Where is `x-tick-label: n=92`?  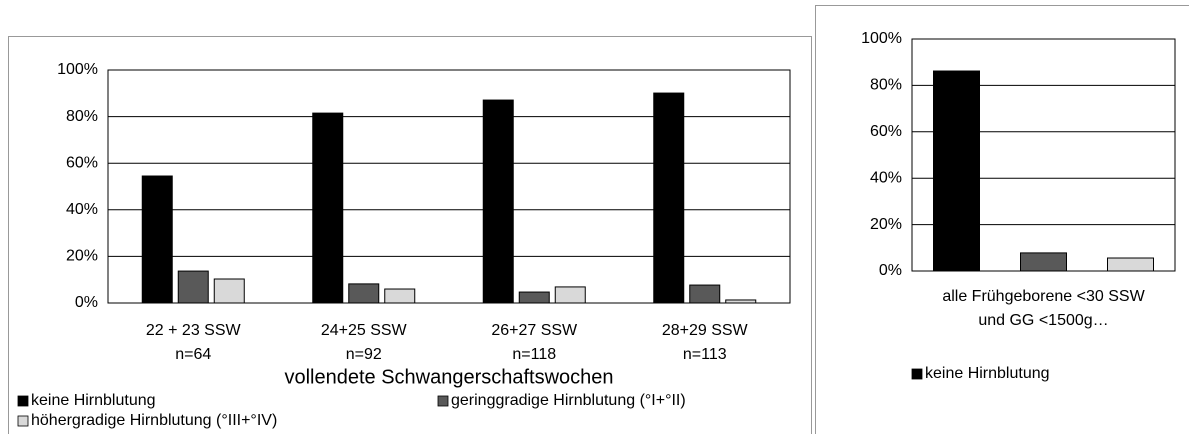
x-tick-label: n=92 is located at coordinates (364, 354).